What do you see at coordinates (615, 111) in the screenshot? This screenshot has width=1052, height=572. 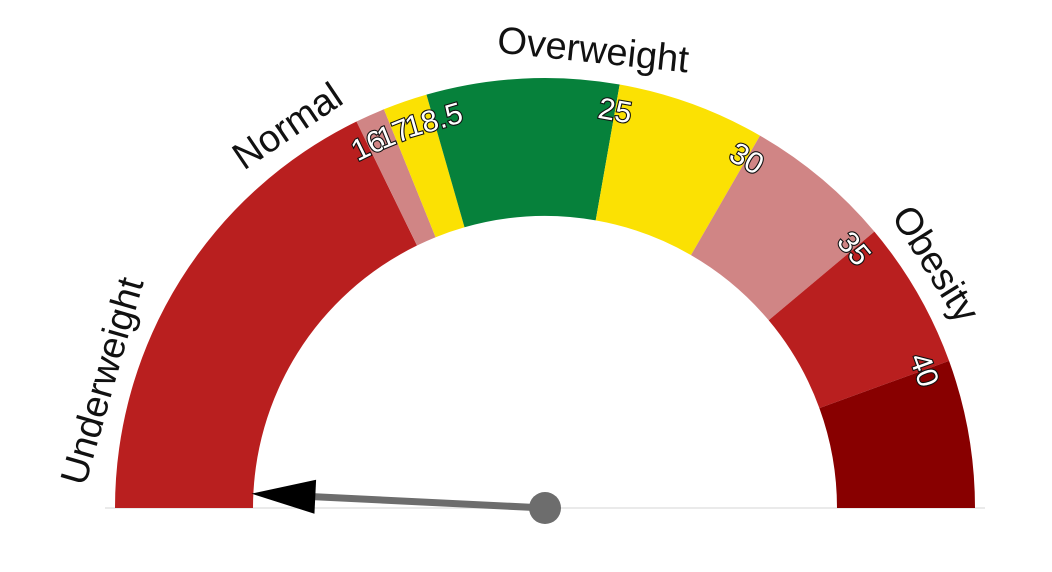 I see `tick-label: 25` at bounding box center [615, 111].